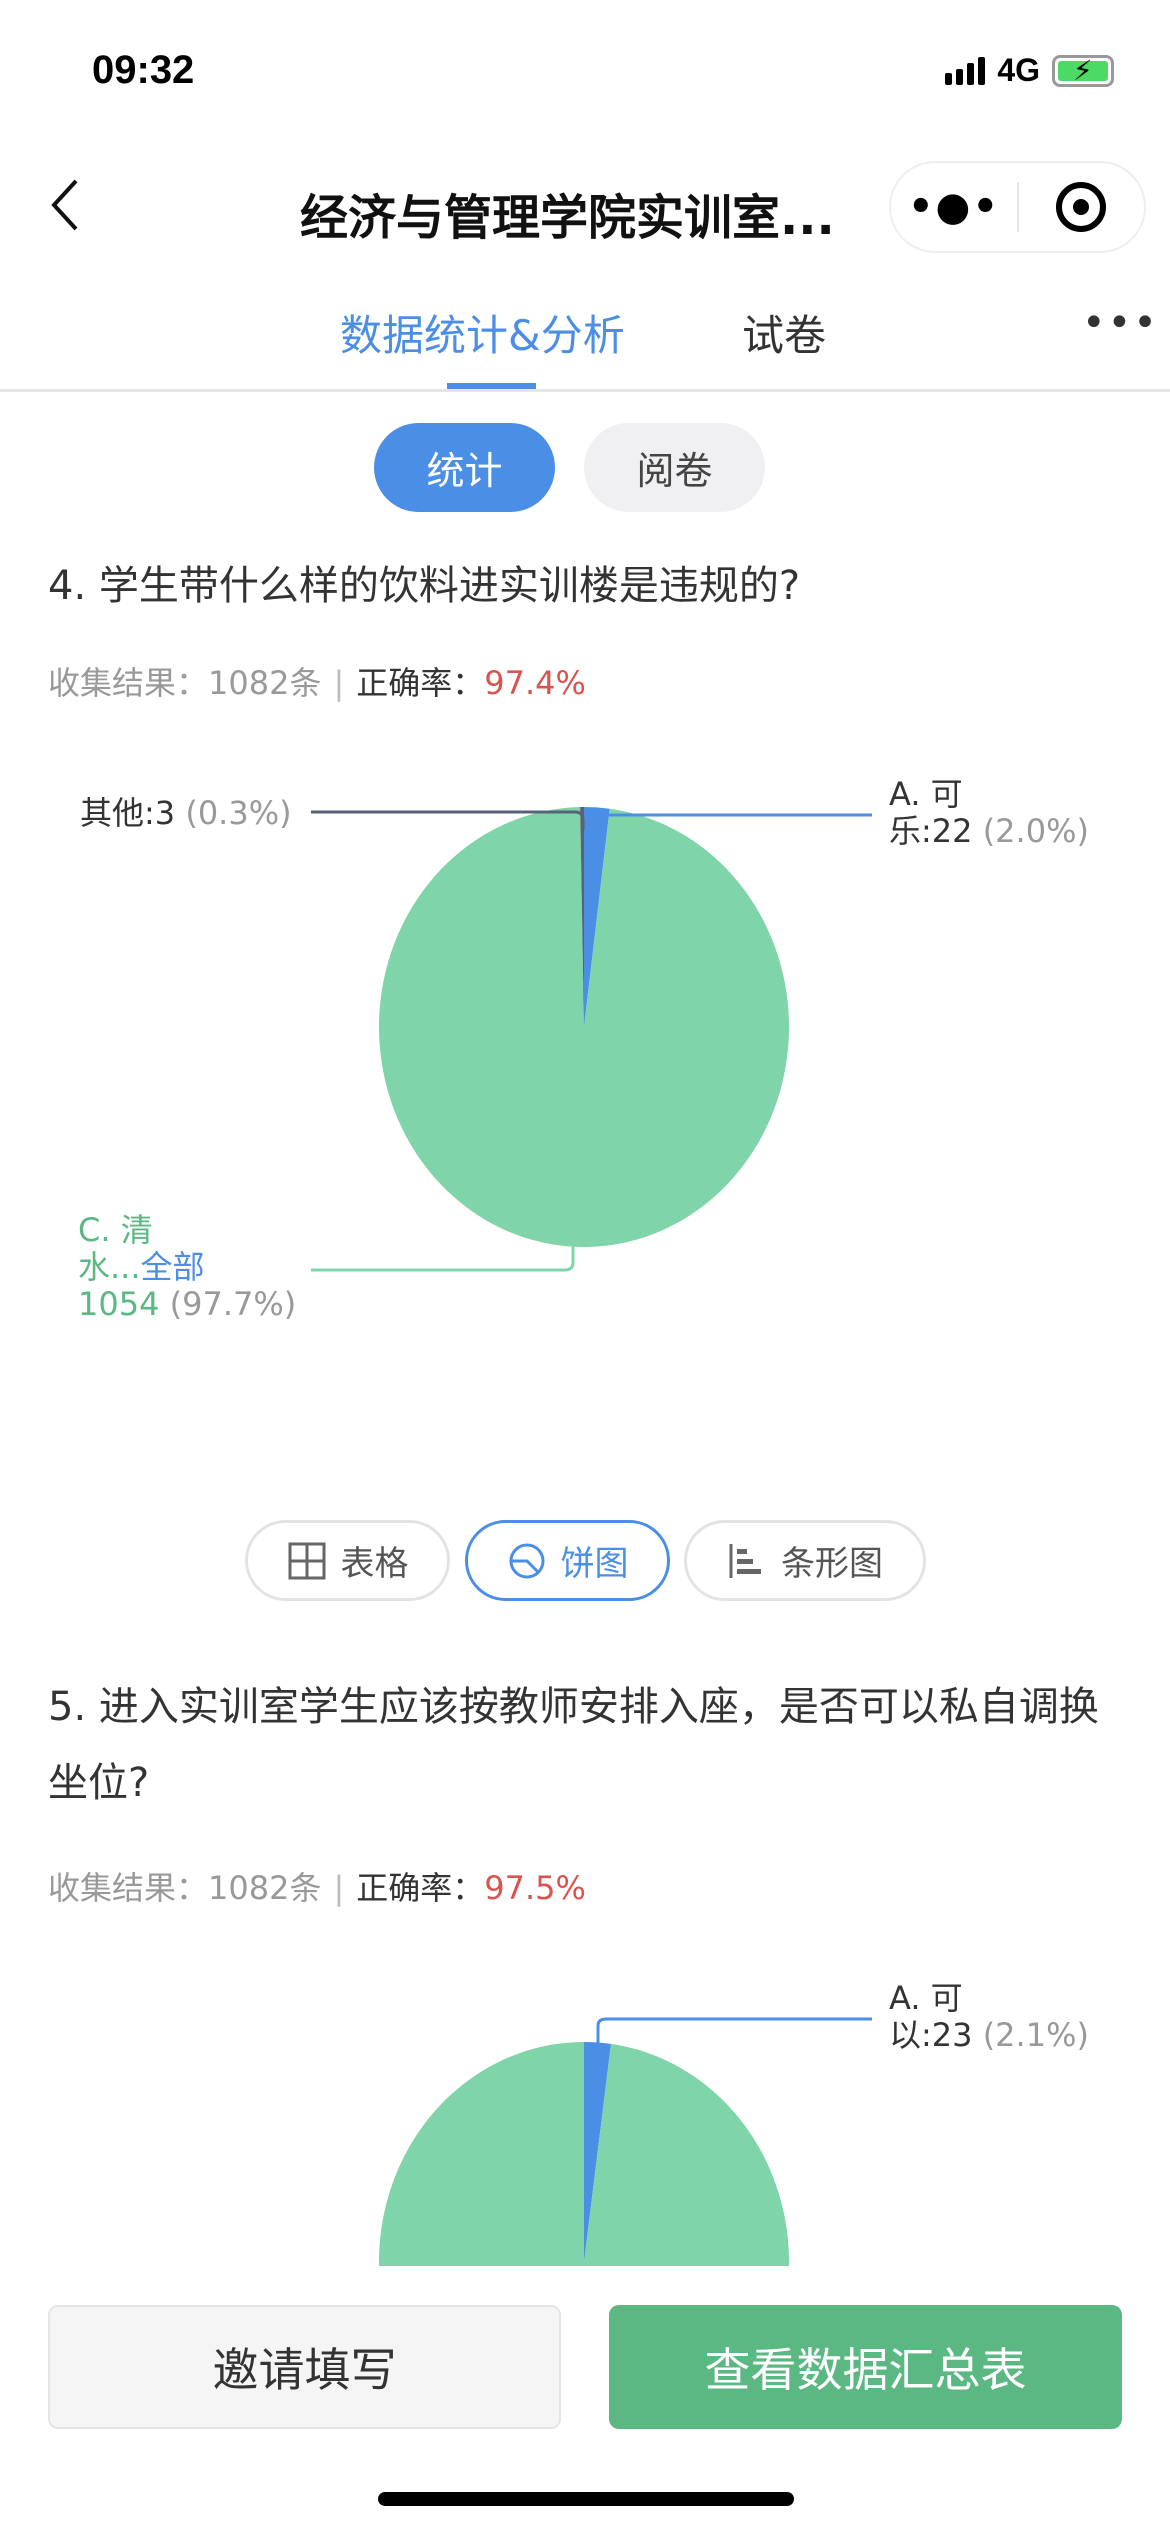  What do you see at coordinates (535, 1888) in the screenshot?
I see `rate-value: 97.5%` at bounding box center [535, 1888].